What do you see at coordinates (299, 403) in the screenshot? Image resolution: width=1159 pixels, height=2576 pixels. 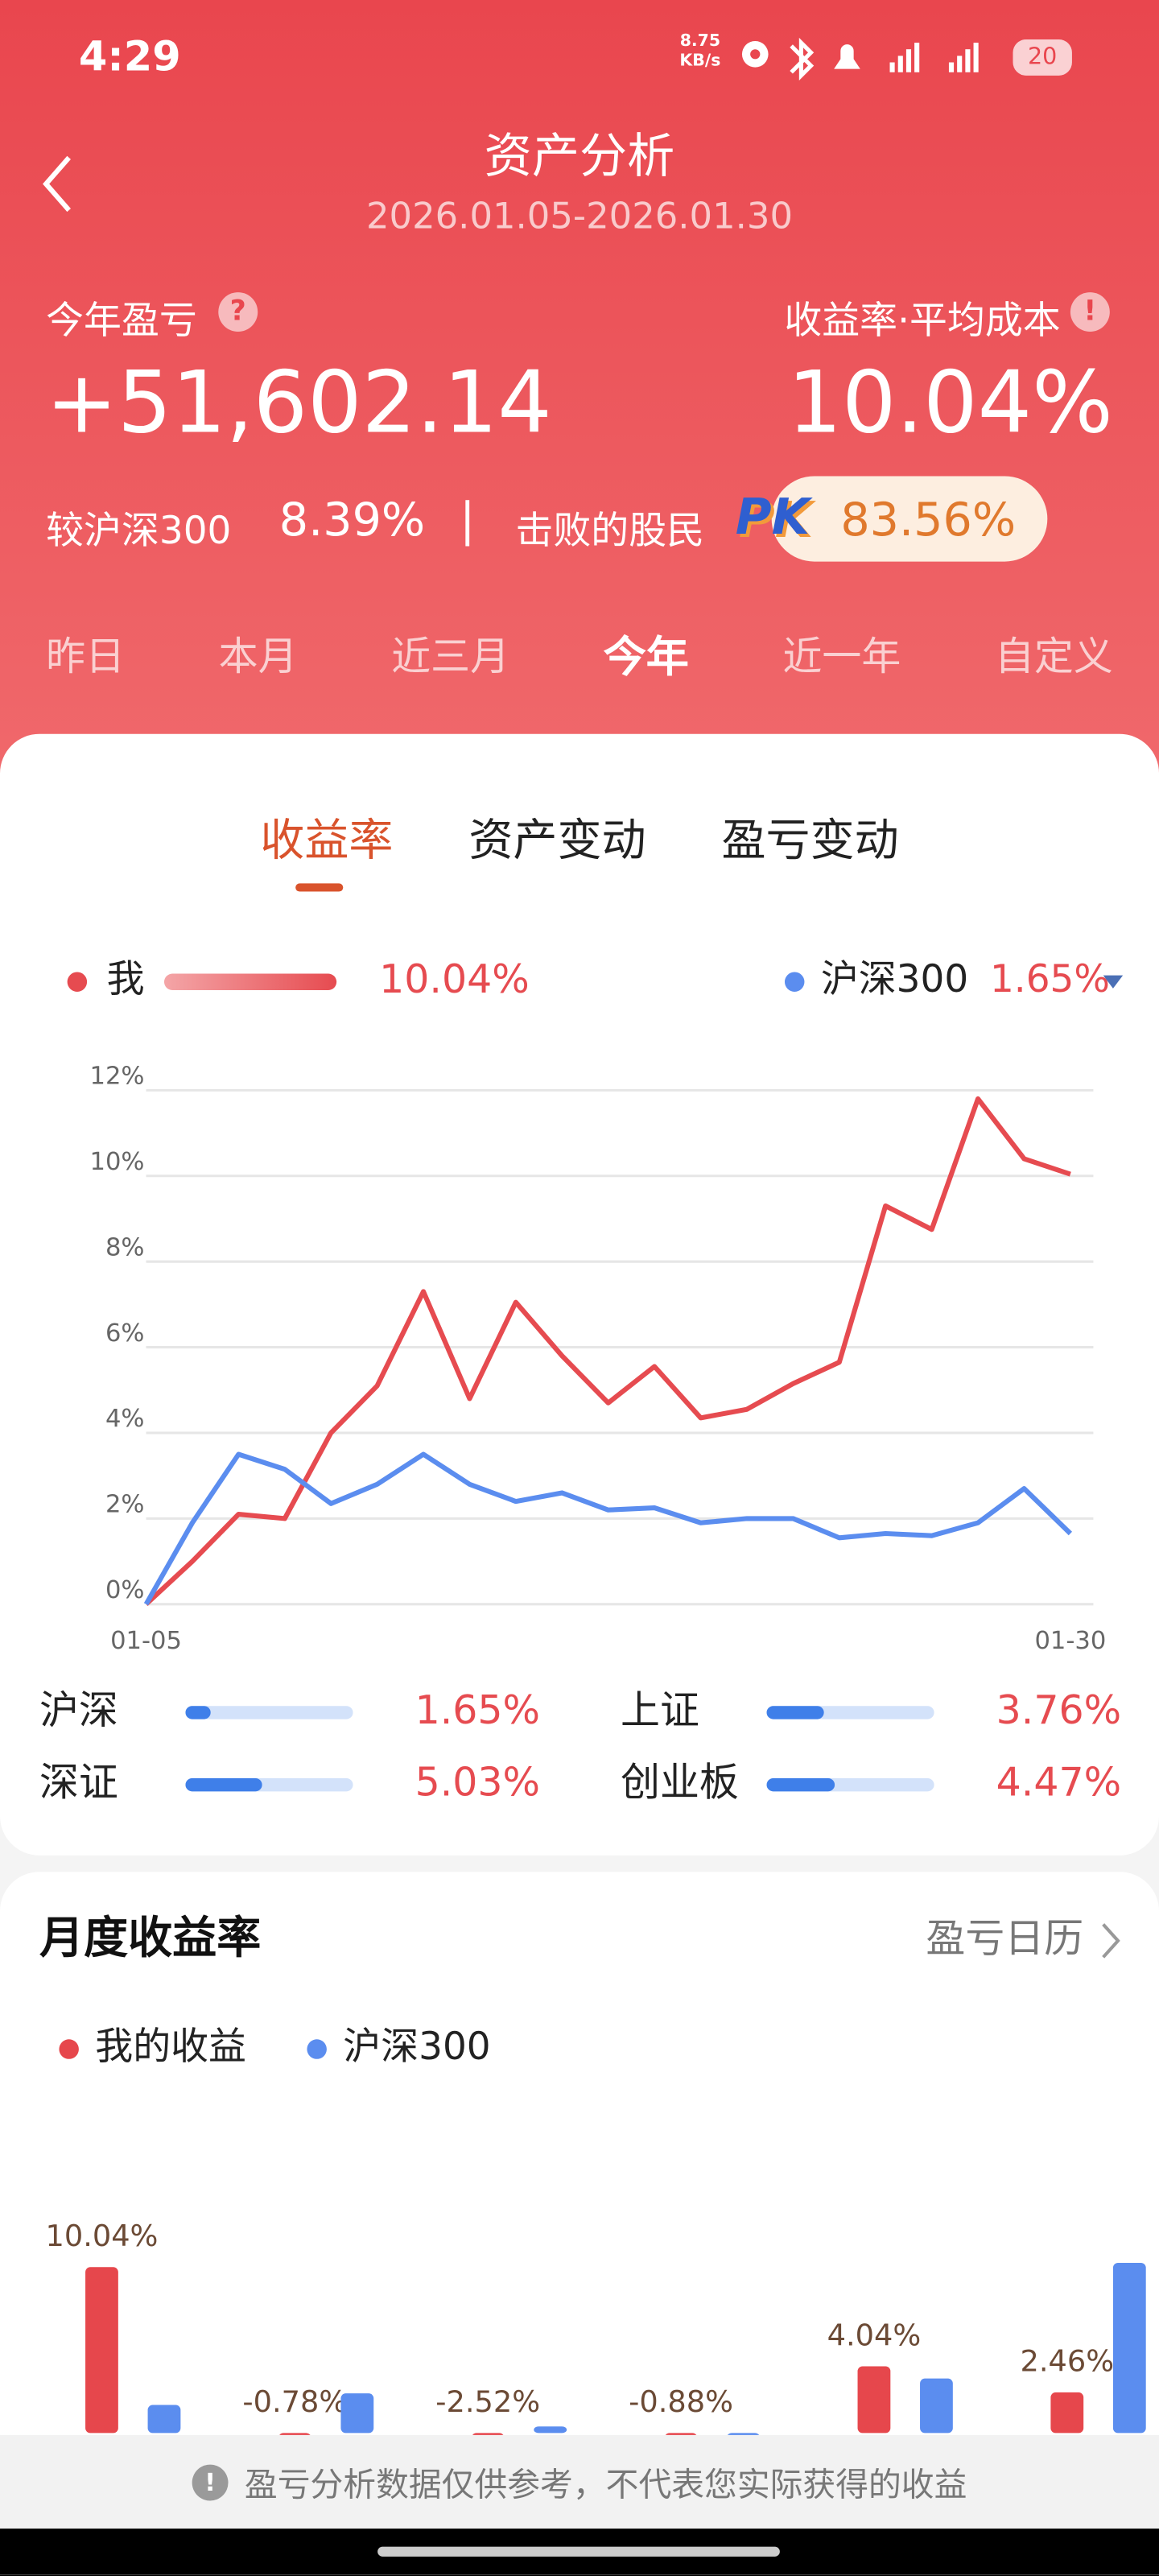 I see `pnl-value: +51,602.14` at bounding box center [299, 403].